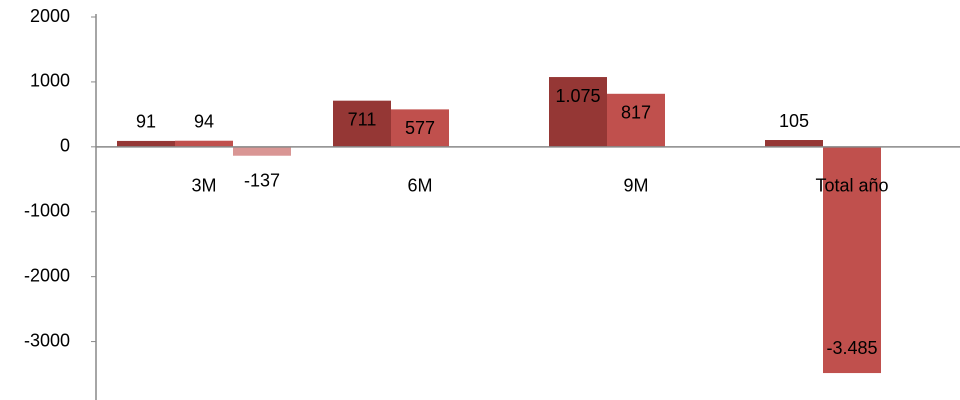  Describe the element at coordinates (577, 96) in the screenshot. I see `value-label: 1.075` at that location.